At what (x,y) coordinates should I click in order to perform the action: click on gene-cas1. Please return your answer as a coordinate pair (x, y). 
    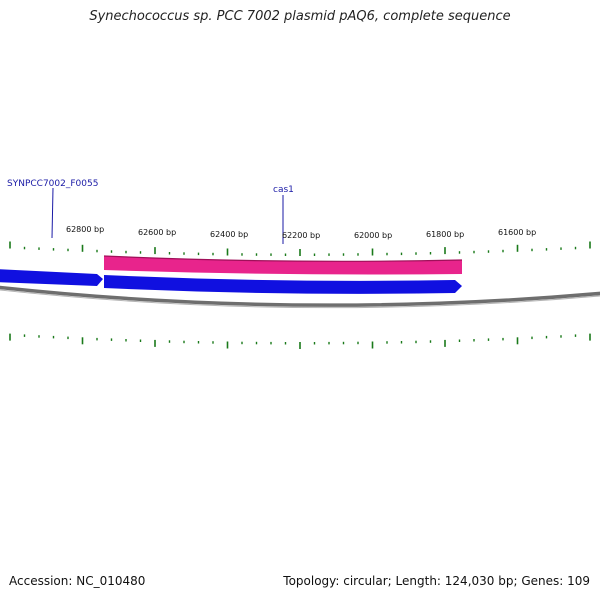
    Looking at the image, I should click on (283, 284).